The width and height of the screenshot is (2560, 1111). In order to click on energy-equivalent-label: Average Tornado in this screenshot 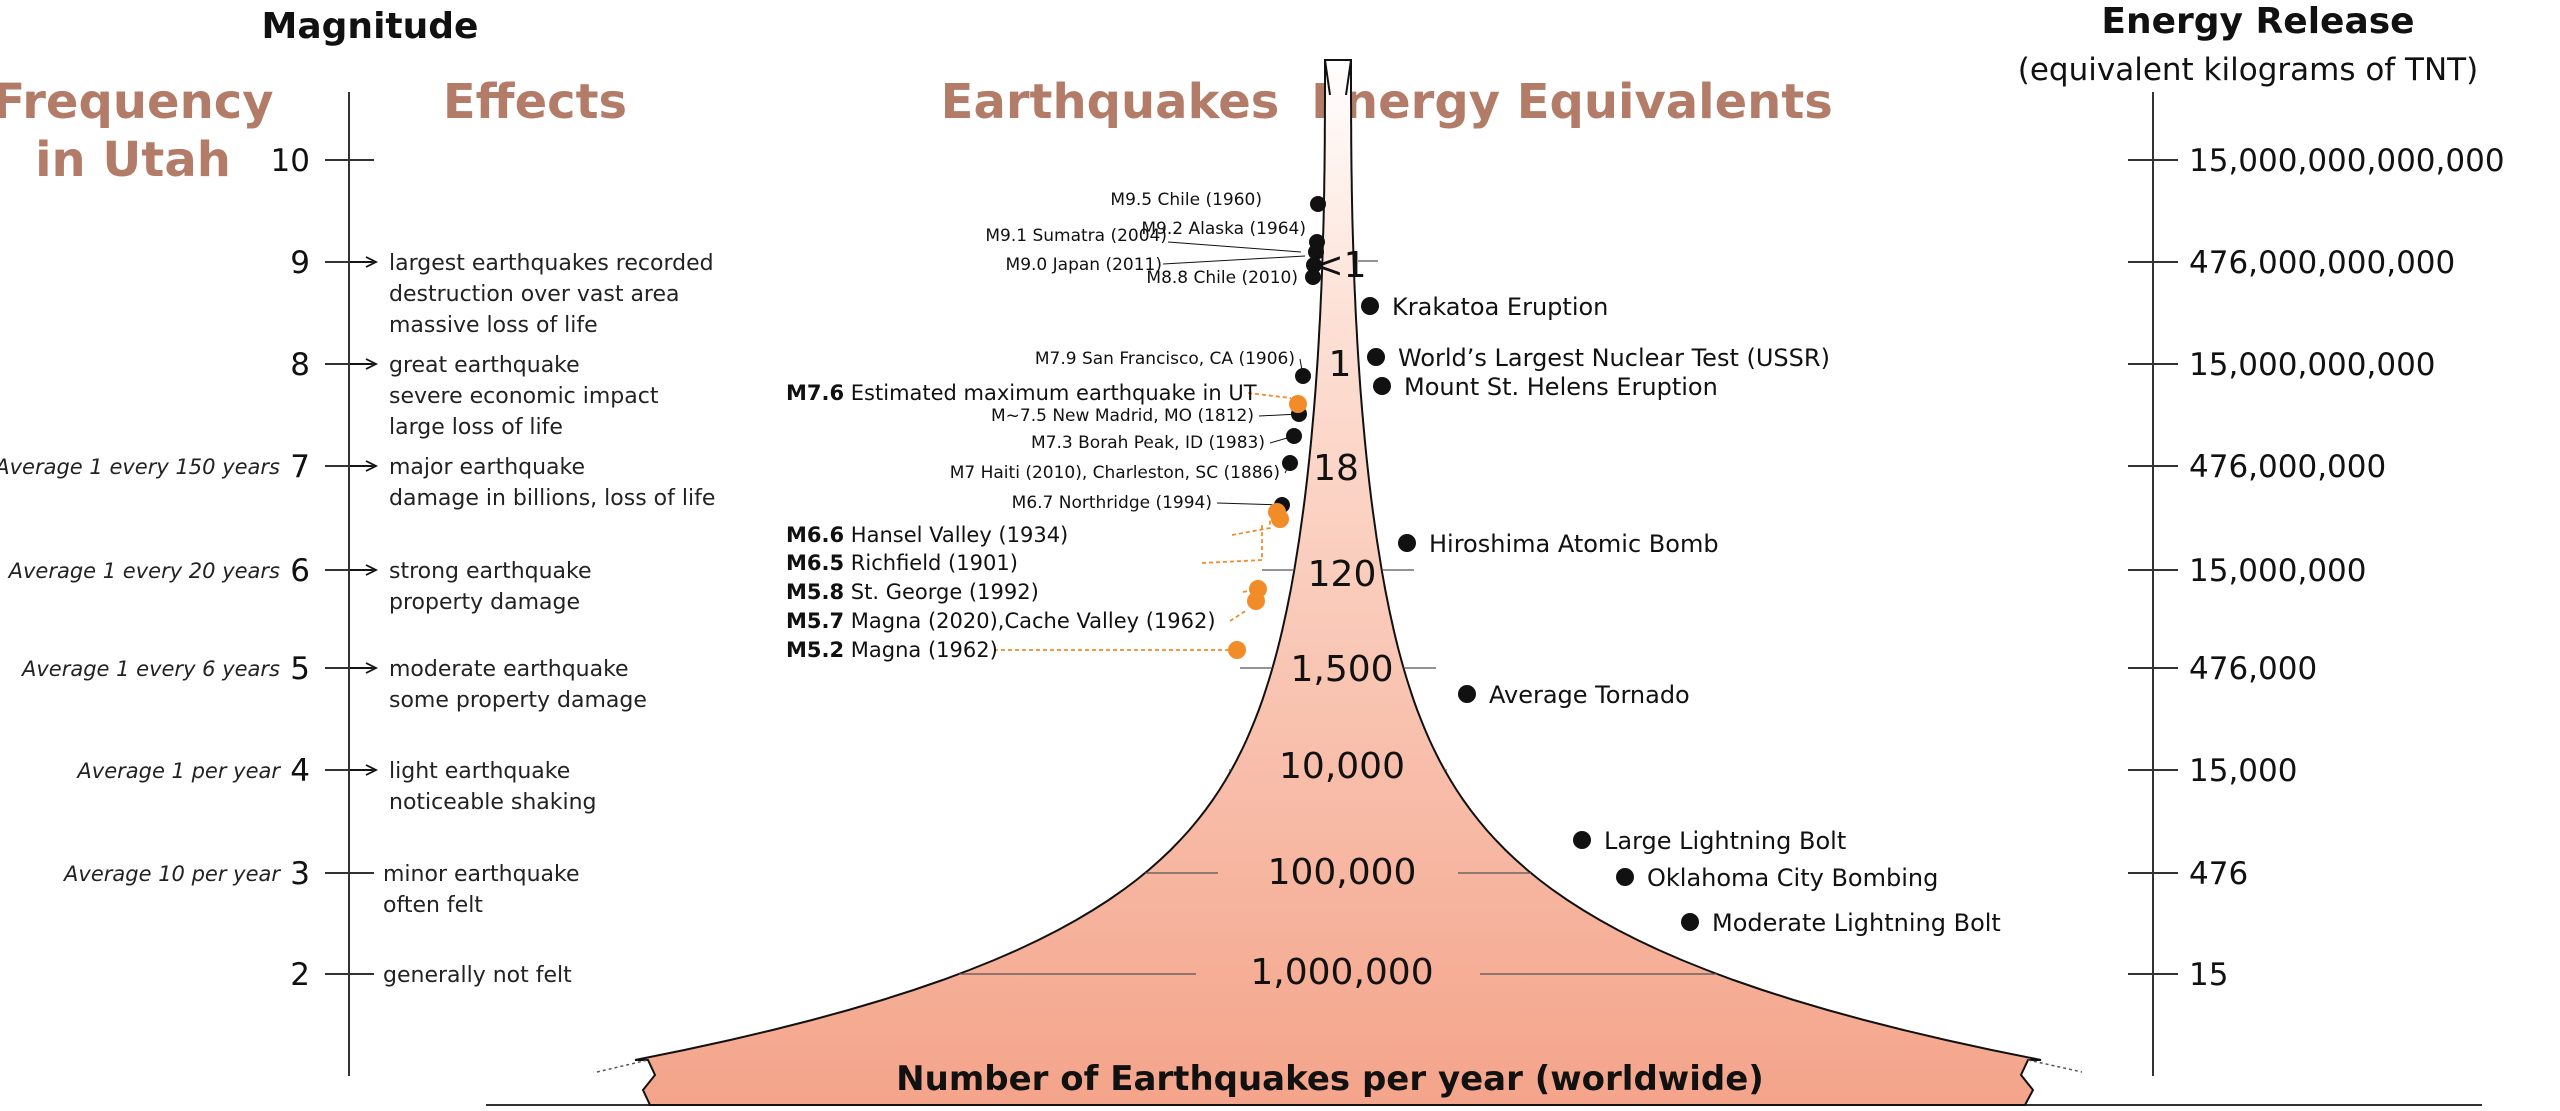, I will do `click(1589, 695)`.